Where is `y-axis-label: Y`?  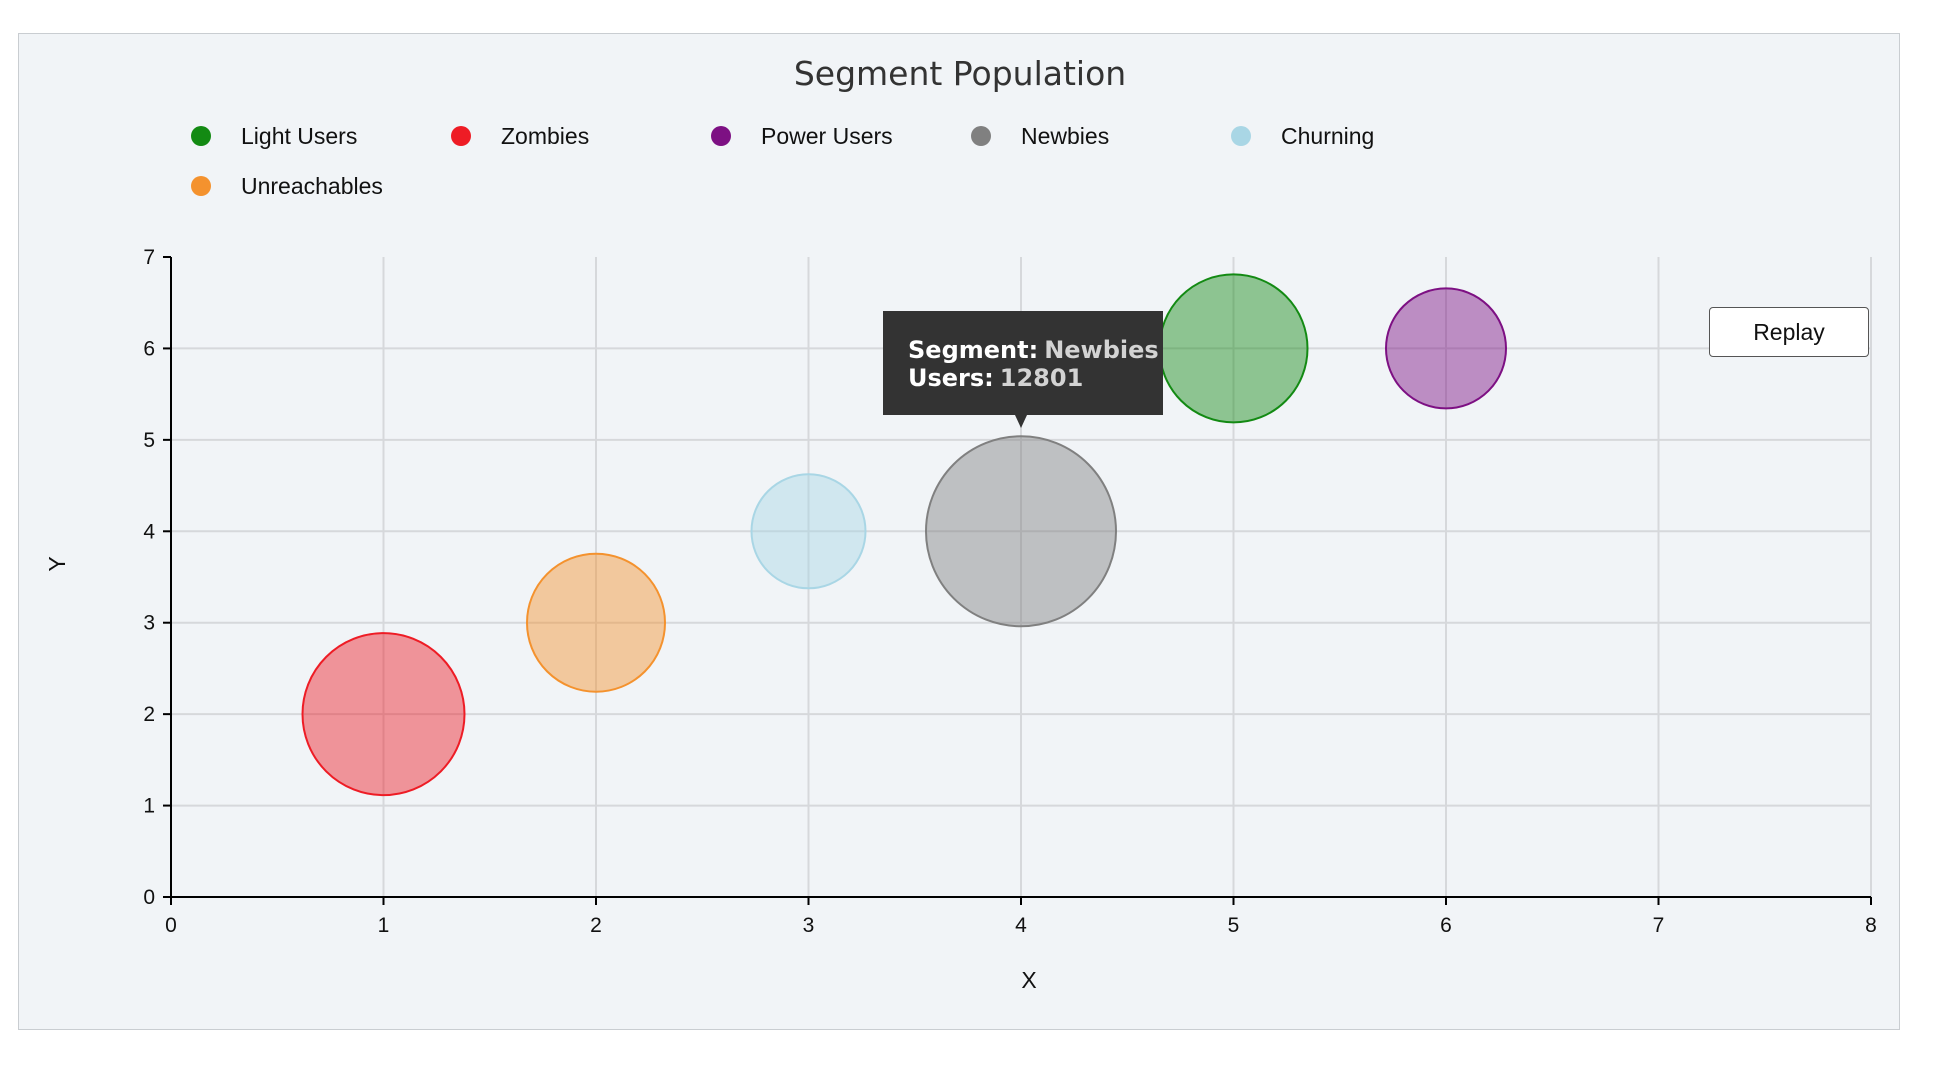
y-axis-label: Y is located at coordinates (57, 563).